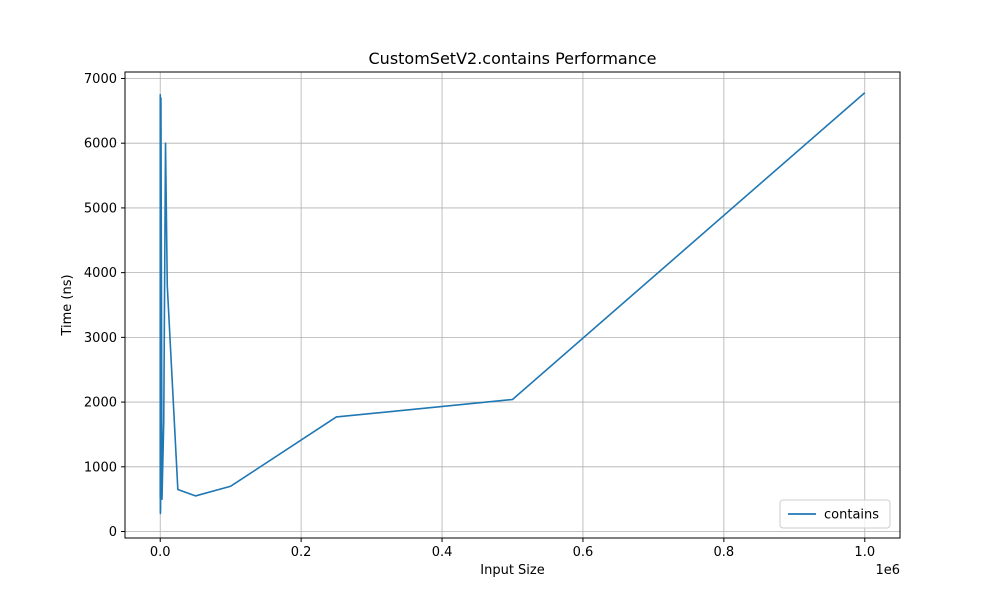  Describe the element at coordinates (100, 273) in the screenshot. I see `y-tick-label: 4000` at that location.